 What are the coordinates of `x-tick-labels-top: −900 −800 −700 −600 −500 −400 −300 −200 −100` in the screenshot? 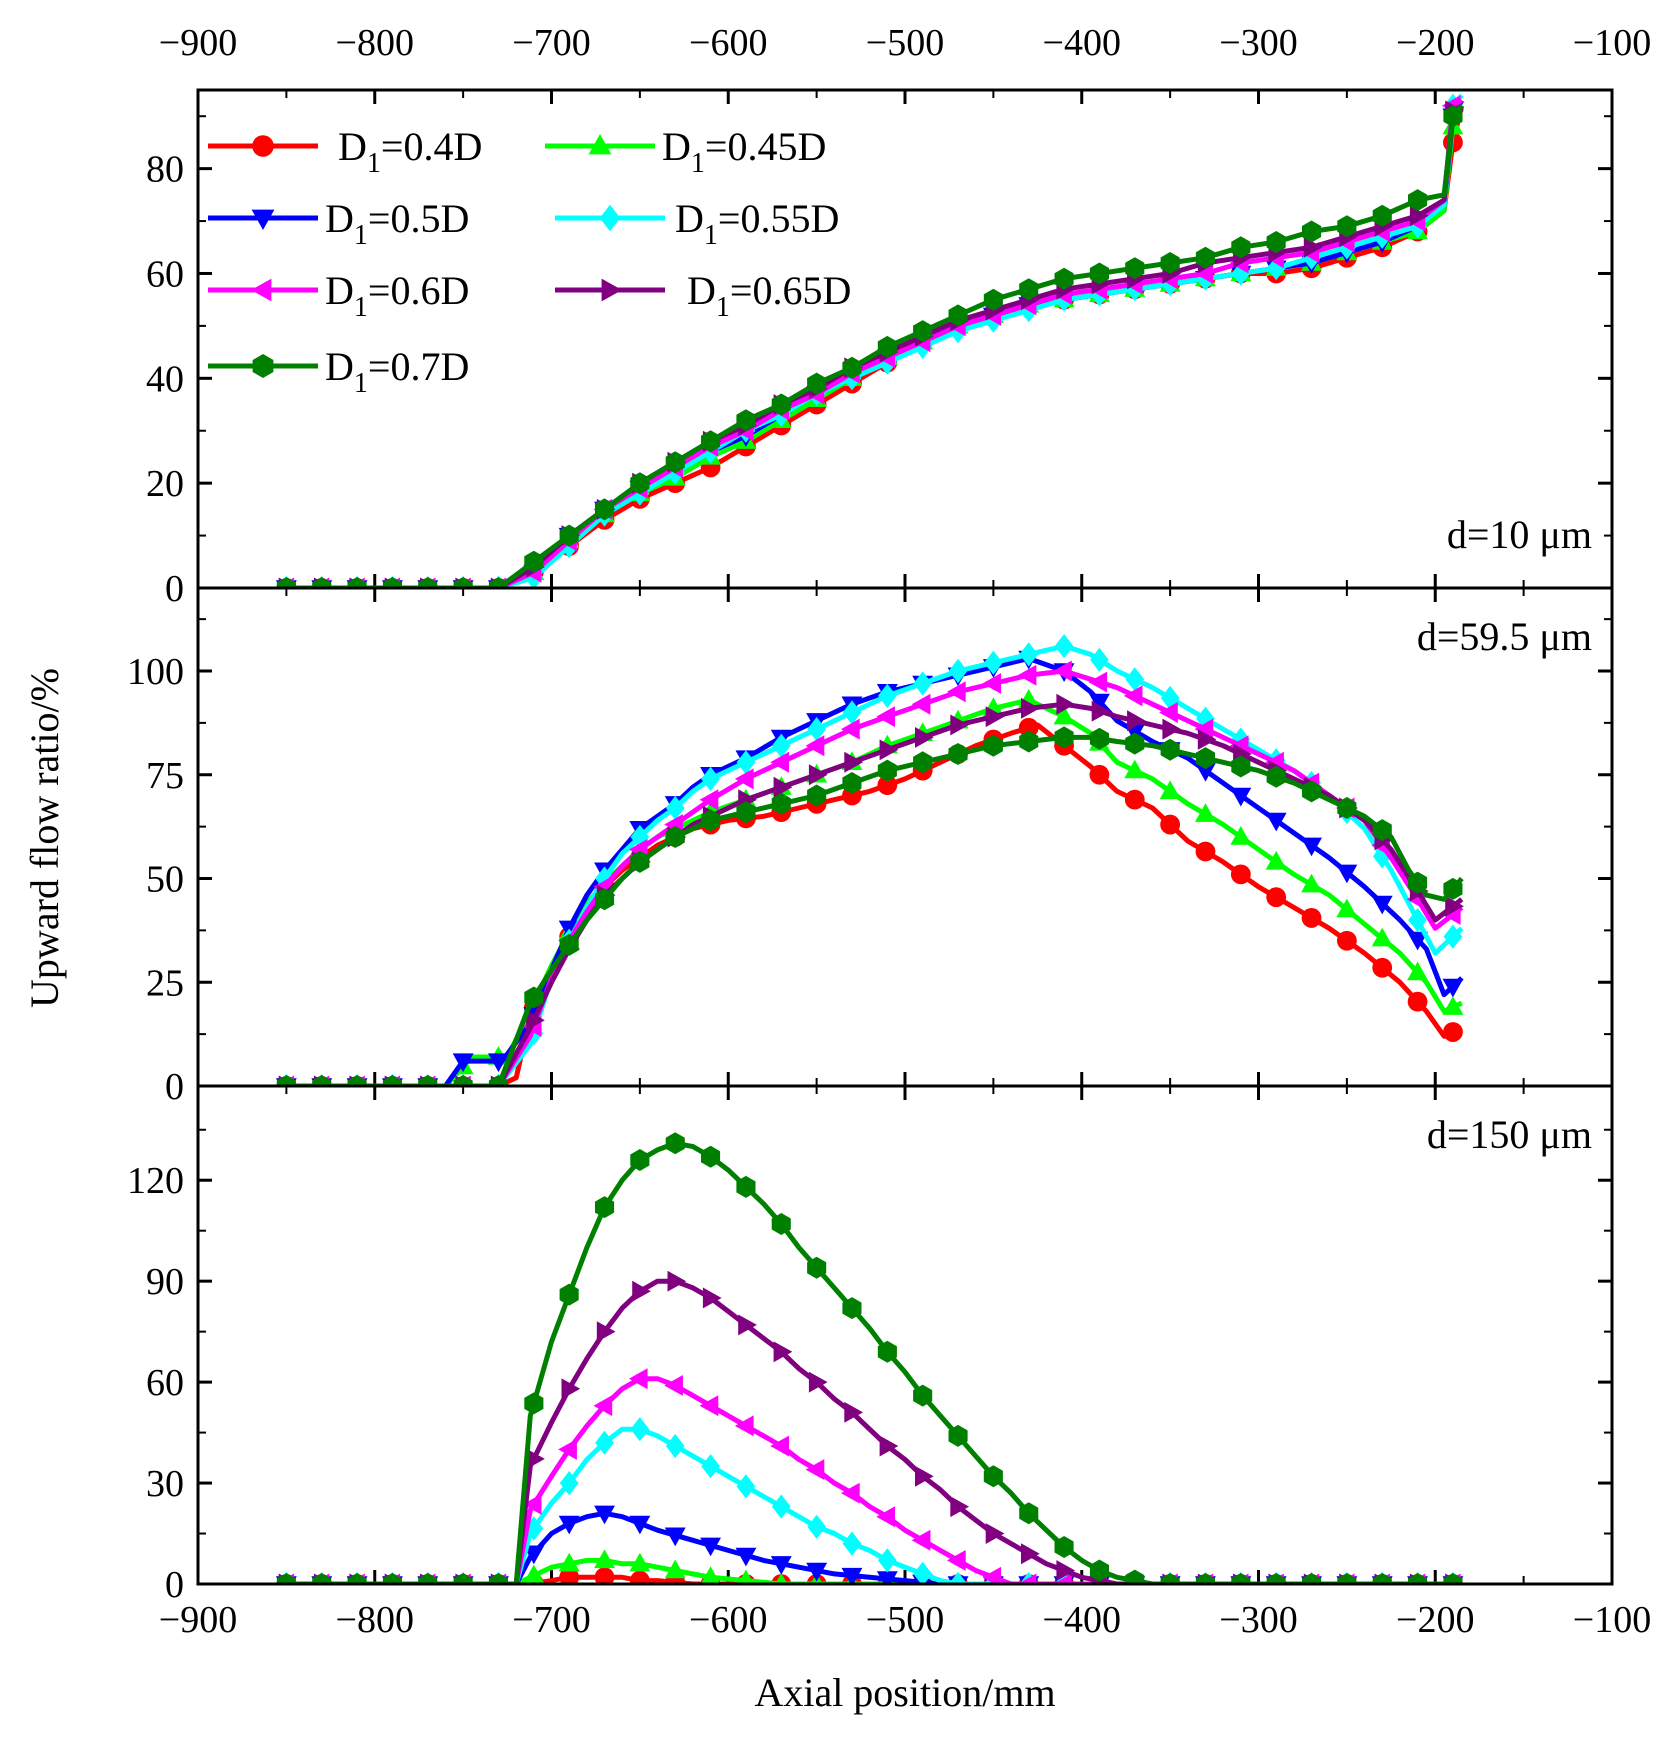 It's located at (905, 43).